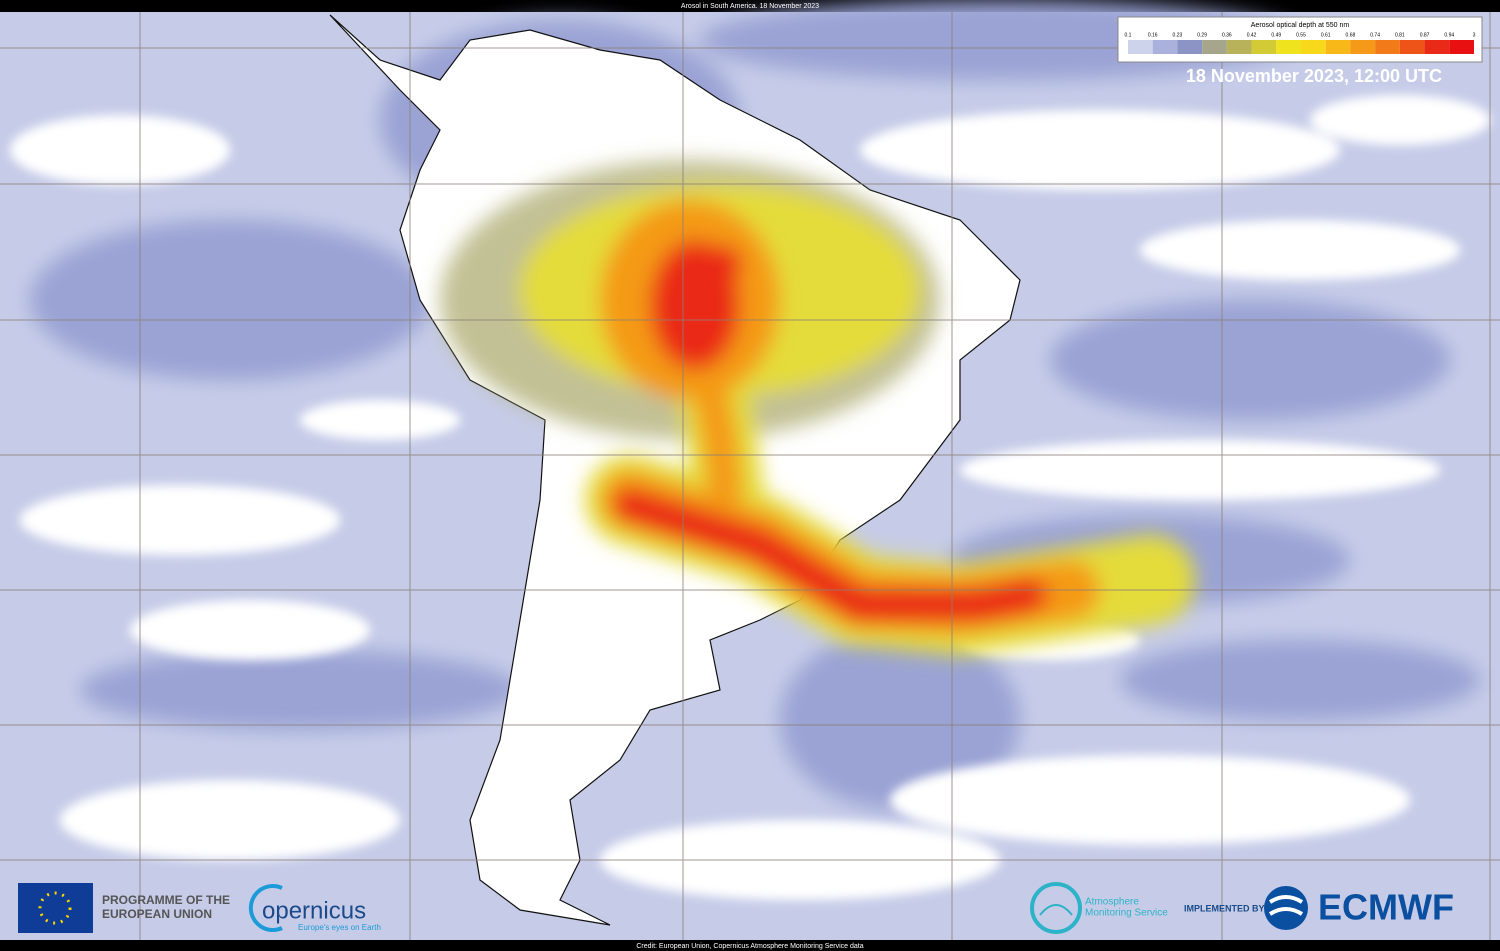 This screenshot has width=1500, height=951. I want to click on programme-line: EUROPEAN UNION, so click(157, 914).